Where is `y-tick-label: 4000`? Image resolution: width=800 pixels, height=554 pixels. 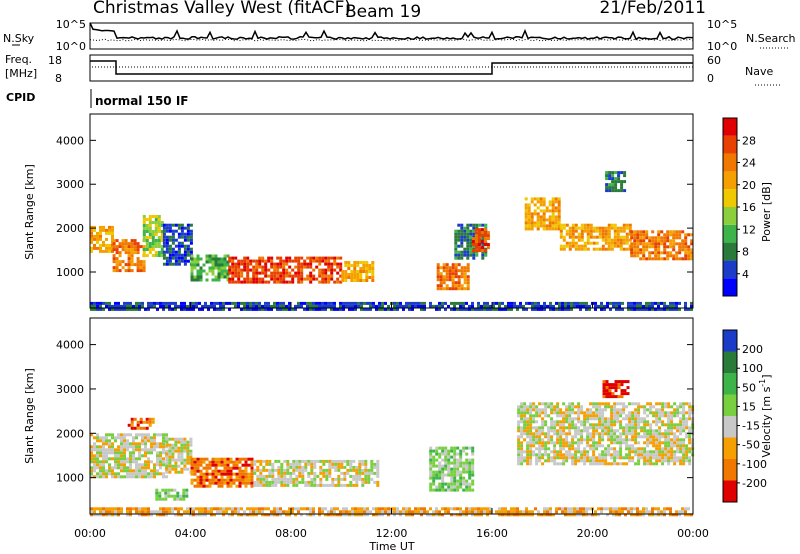 y-tick-label: 4000 is located at coordinates (70, 140).